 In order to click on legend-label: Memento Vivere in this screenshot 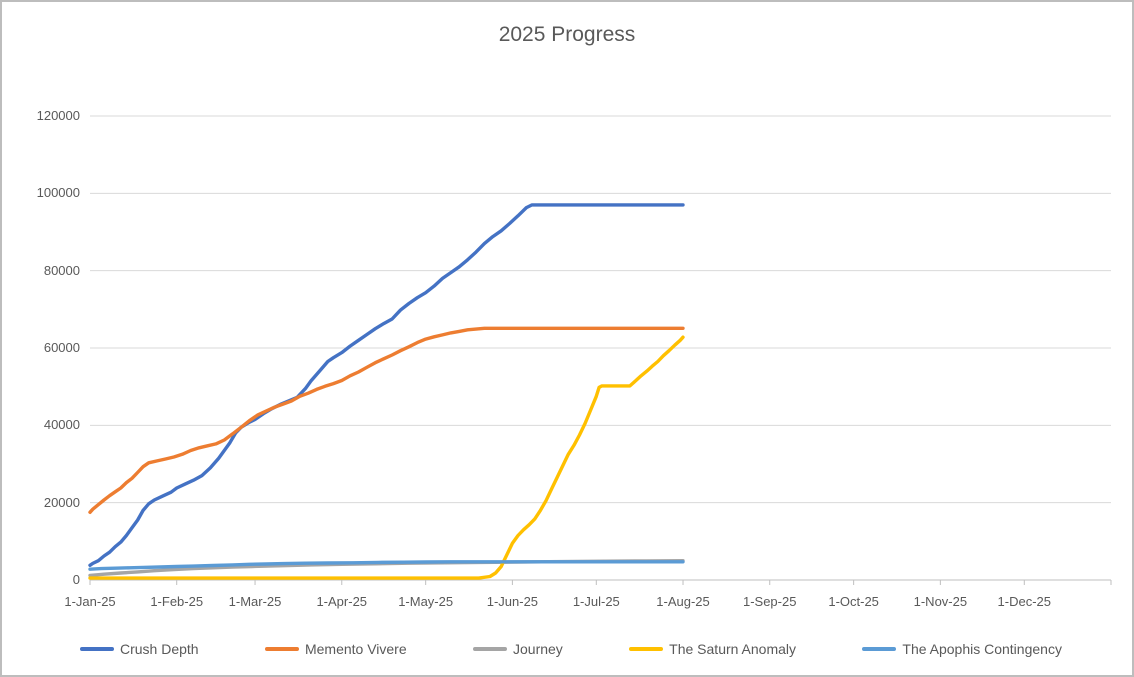, I will do `click(355, 649)`.